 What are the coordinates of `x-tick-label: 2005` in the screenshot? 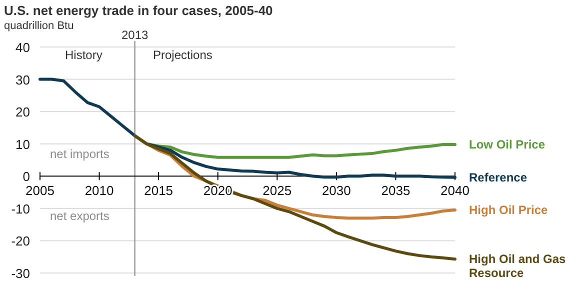 It's located at (40, 190).